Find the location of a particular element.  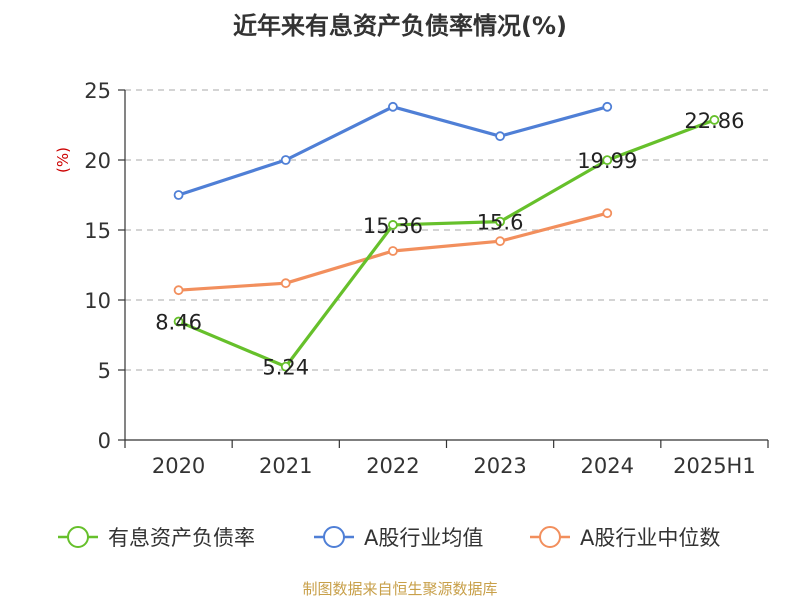

legend-item: A股行业均值 is located at coordinates (398, 538).